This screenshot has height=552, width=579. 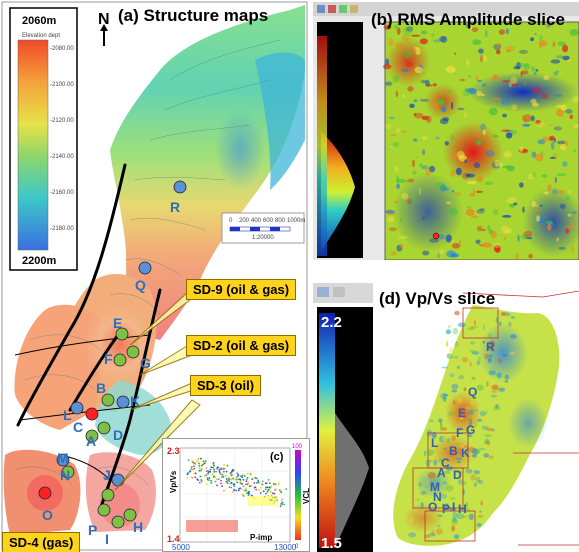 What do you see at coordinates (453, 507) in the screenshot?
I see `vpvs-label-I: I` at bounding box center [453, 507].